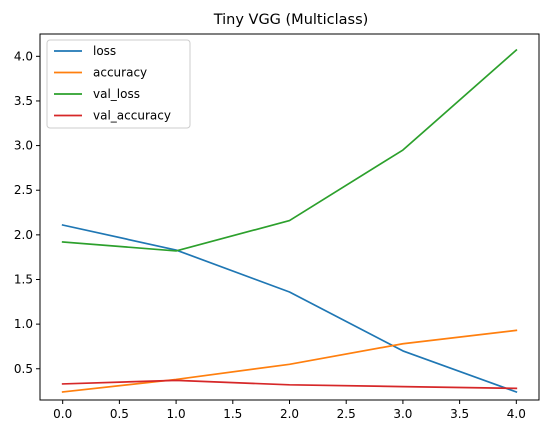  What do you see at coordinates (402, 414) in the screenshot?
I see `x-tick-label: 3.0` at bounding box center [402, 414].